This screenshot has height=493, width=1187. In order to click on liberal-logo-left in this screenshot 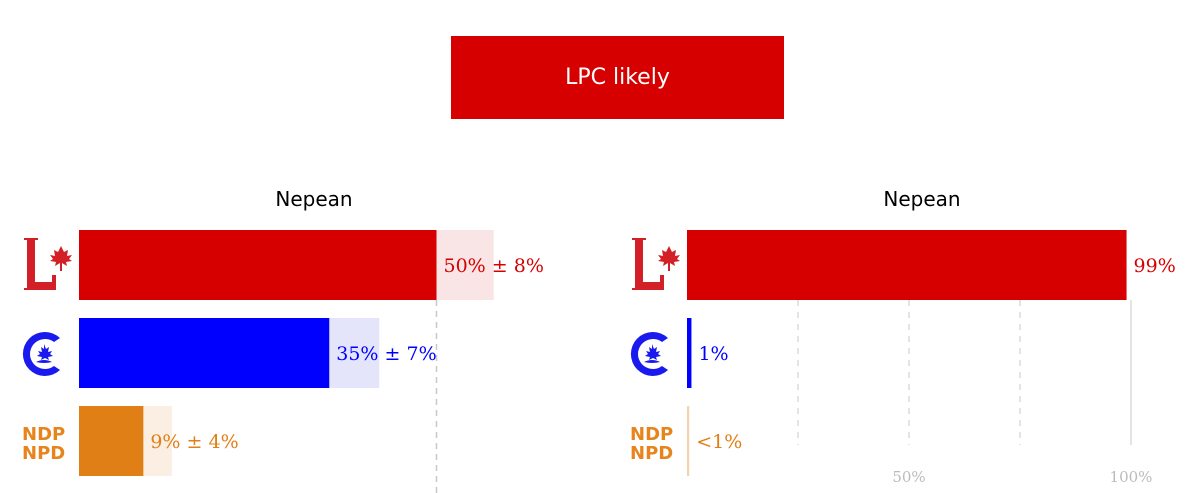, I will do `click(48, 264)`.